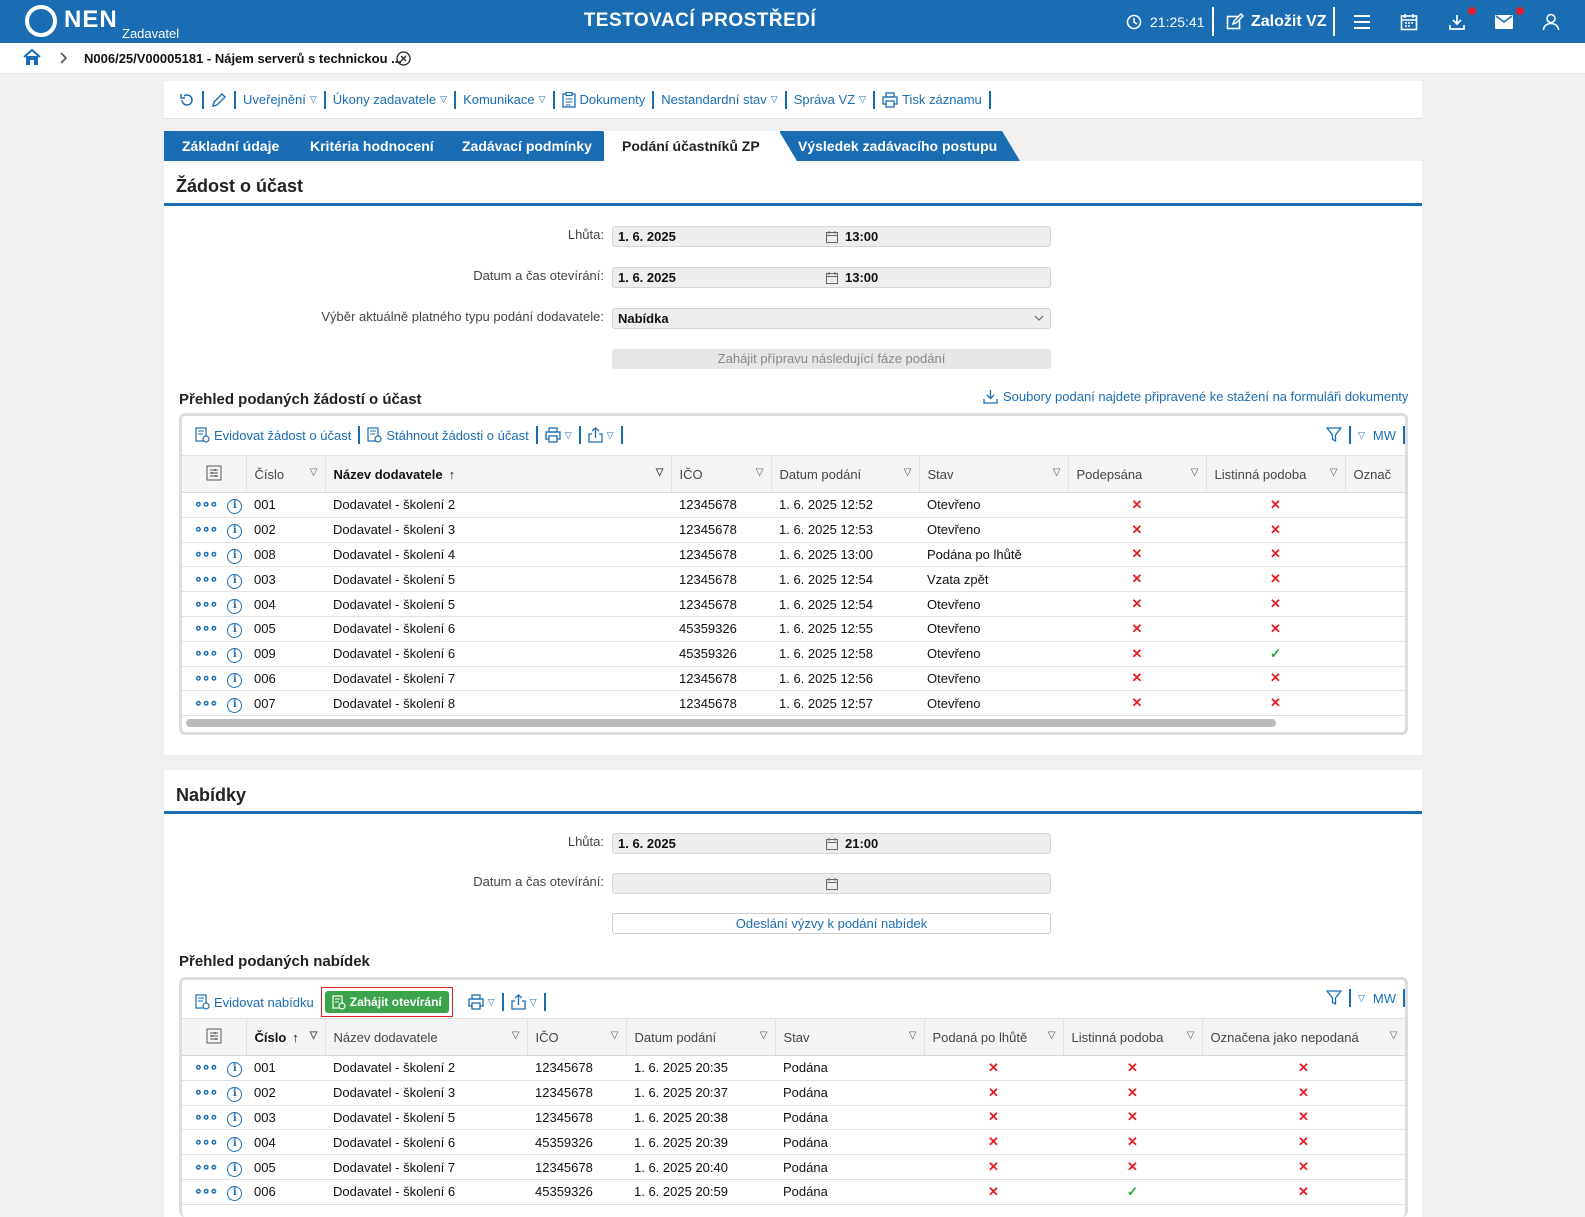 The image size is (1585, 1217). What do you see at coordinates (1276, 474) in the screenshot?
I see `column-header-listinna: Listinná podoba ▽` at bounding box center [1276, 474].